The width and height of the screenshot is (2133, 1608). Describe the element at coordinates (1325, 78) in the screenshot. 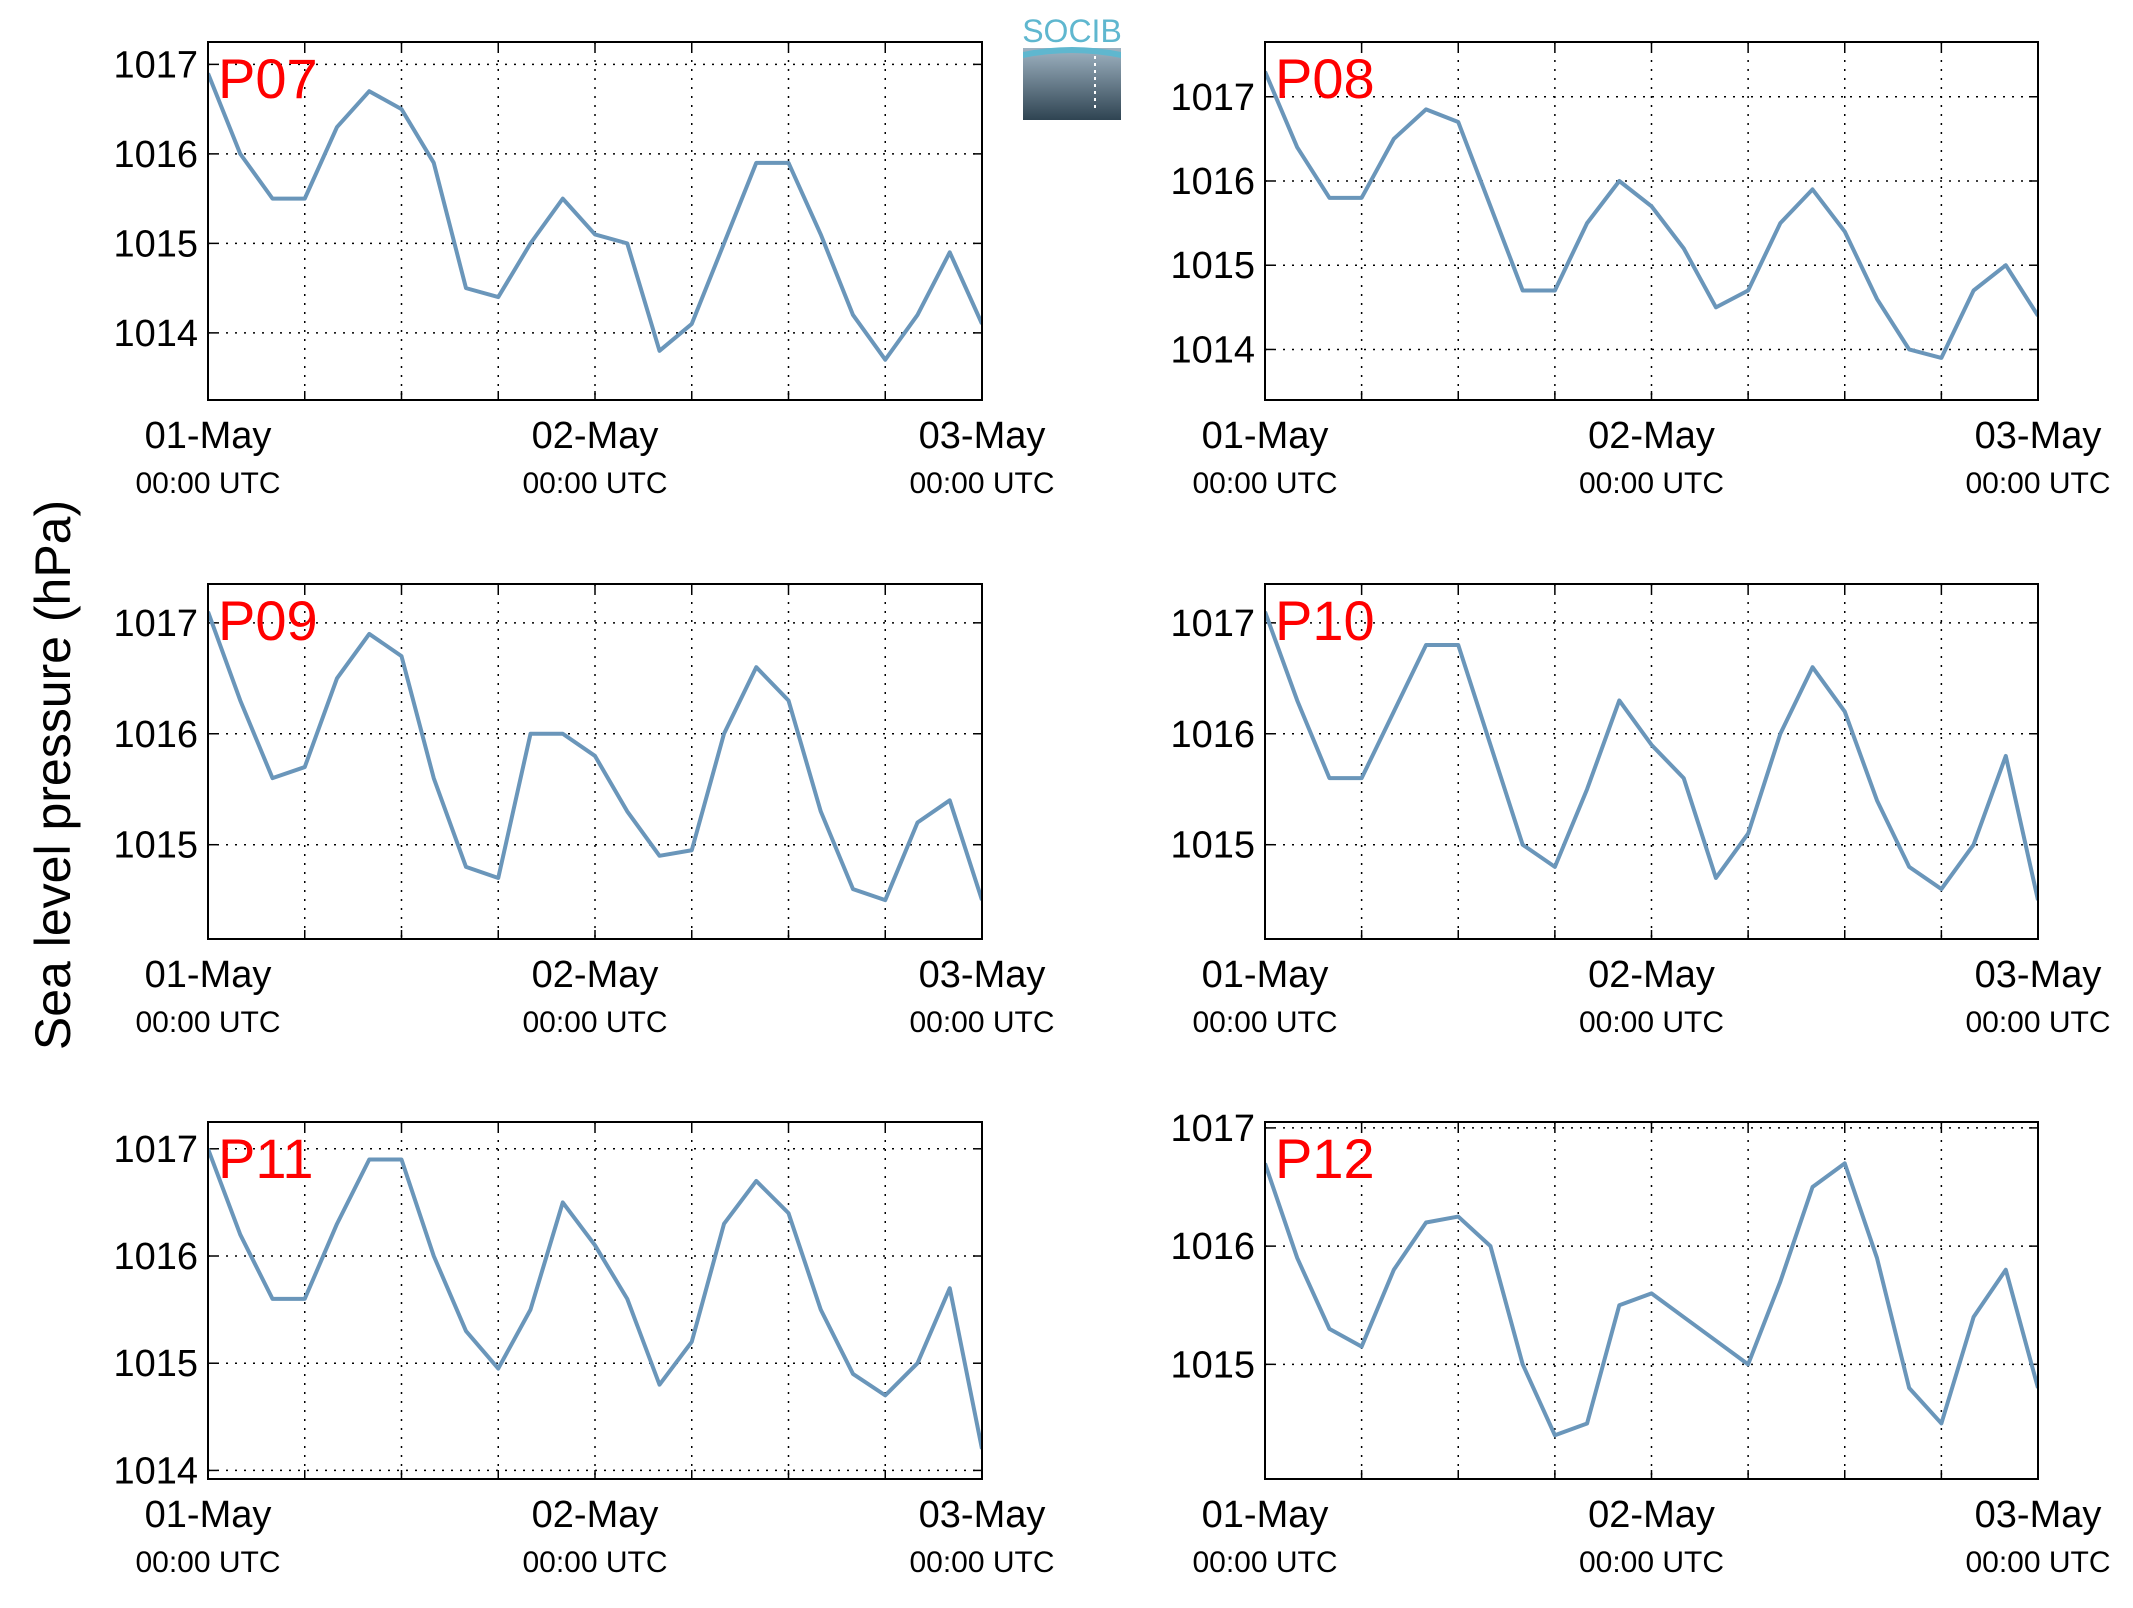

I see `panel-title: P08` at that location.